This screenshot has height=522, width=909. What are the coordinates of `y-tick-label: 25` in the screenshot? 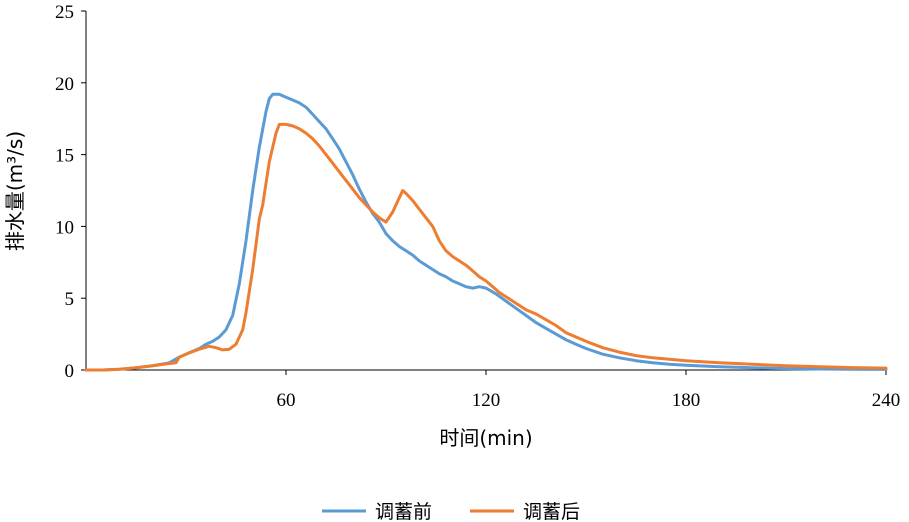 It's located at (64, 12).